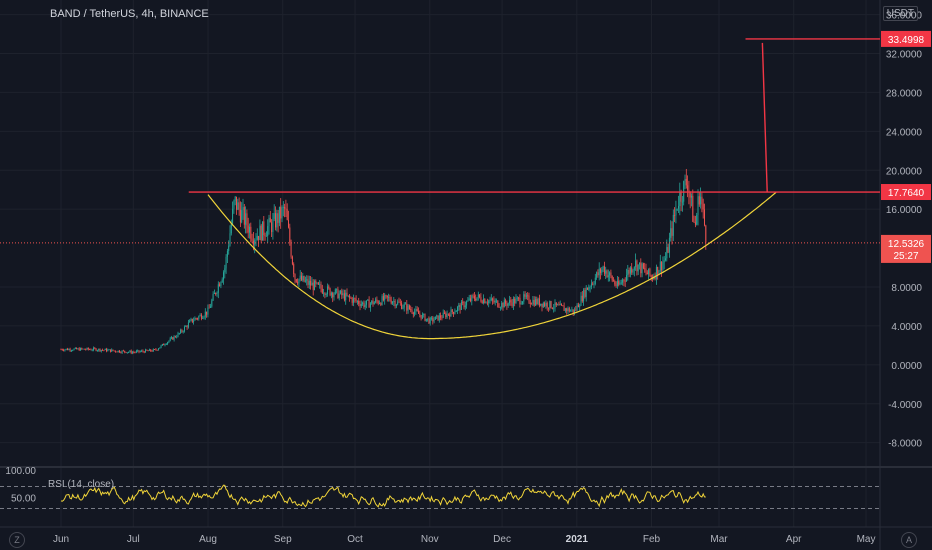 This screenshot has height=550, width=932. What do you see at coordinates (23, 499) in the screenshot?
I see `rsi-tick-label: 50.00` at bounding box center [23, 499].